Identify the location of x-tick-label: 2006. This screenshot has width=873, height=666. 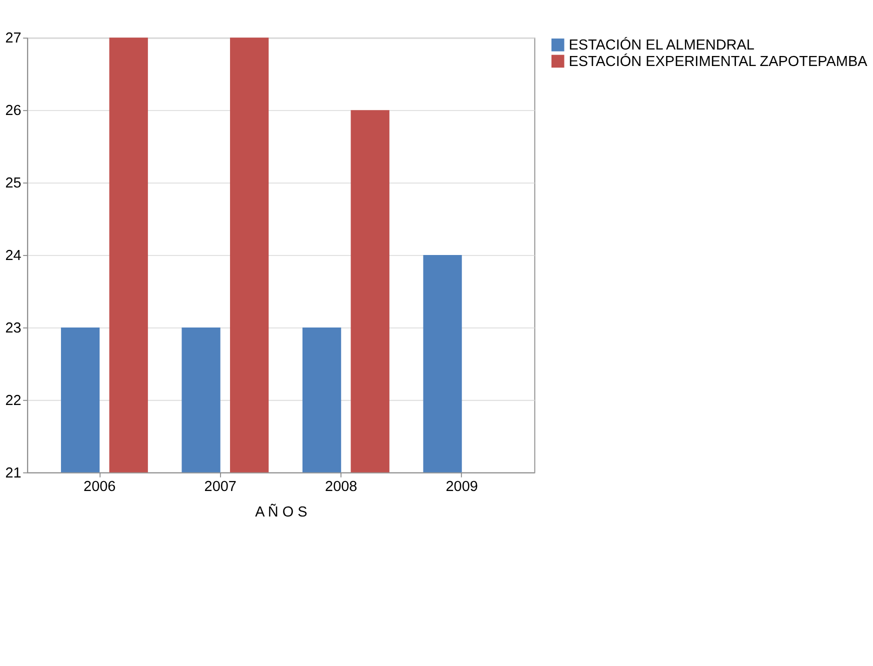
(100, 486).